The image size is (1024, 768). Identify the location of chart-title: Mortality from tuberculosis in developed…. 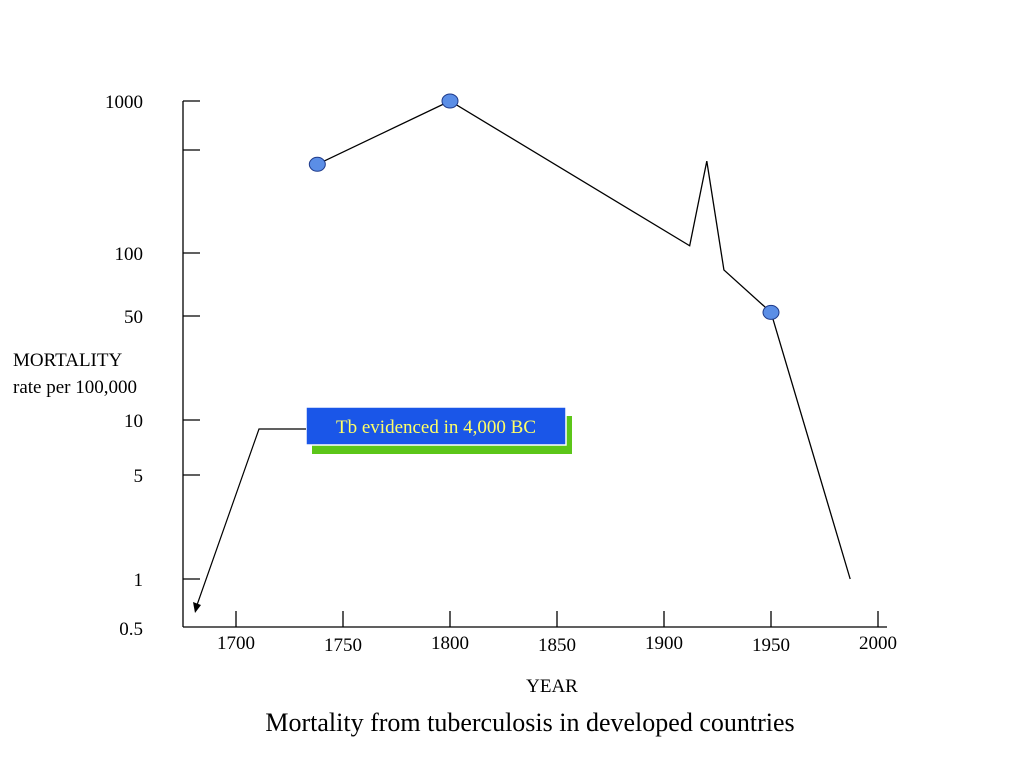
(529, 722).